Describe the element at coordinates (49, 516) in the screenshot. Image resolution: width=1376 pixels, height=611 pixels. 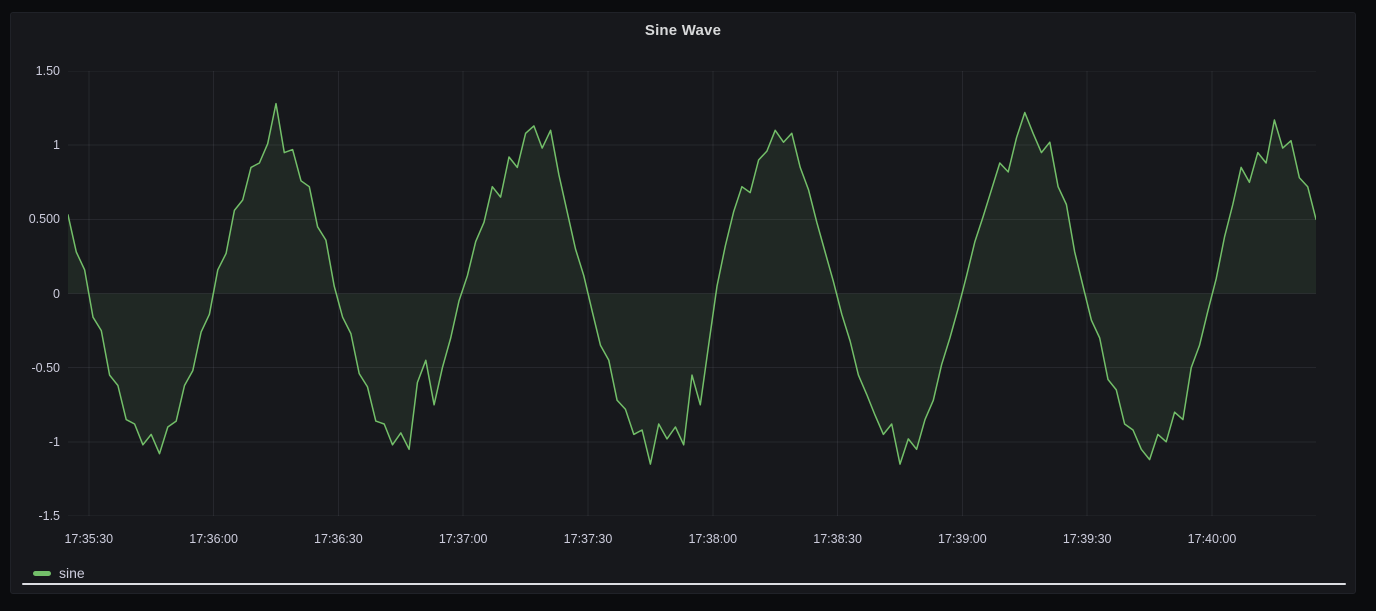
I see `y-tick-label: -1.5` at that location.